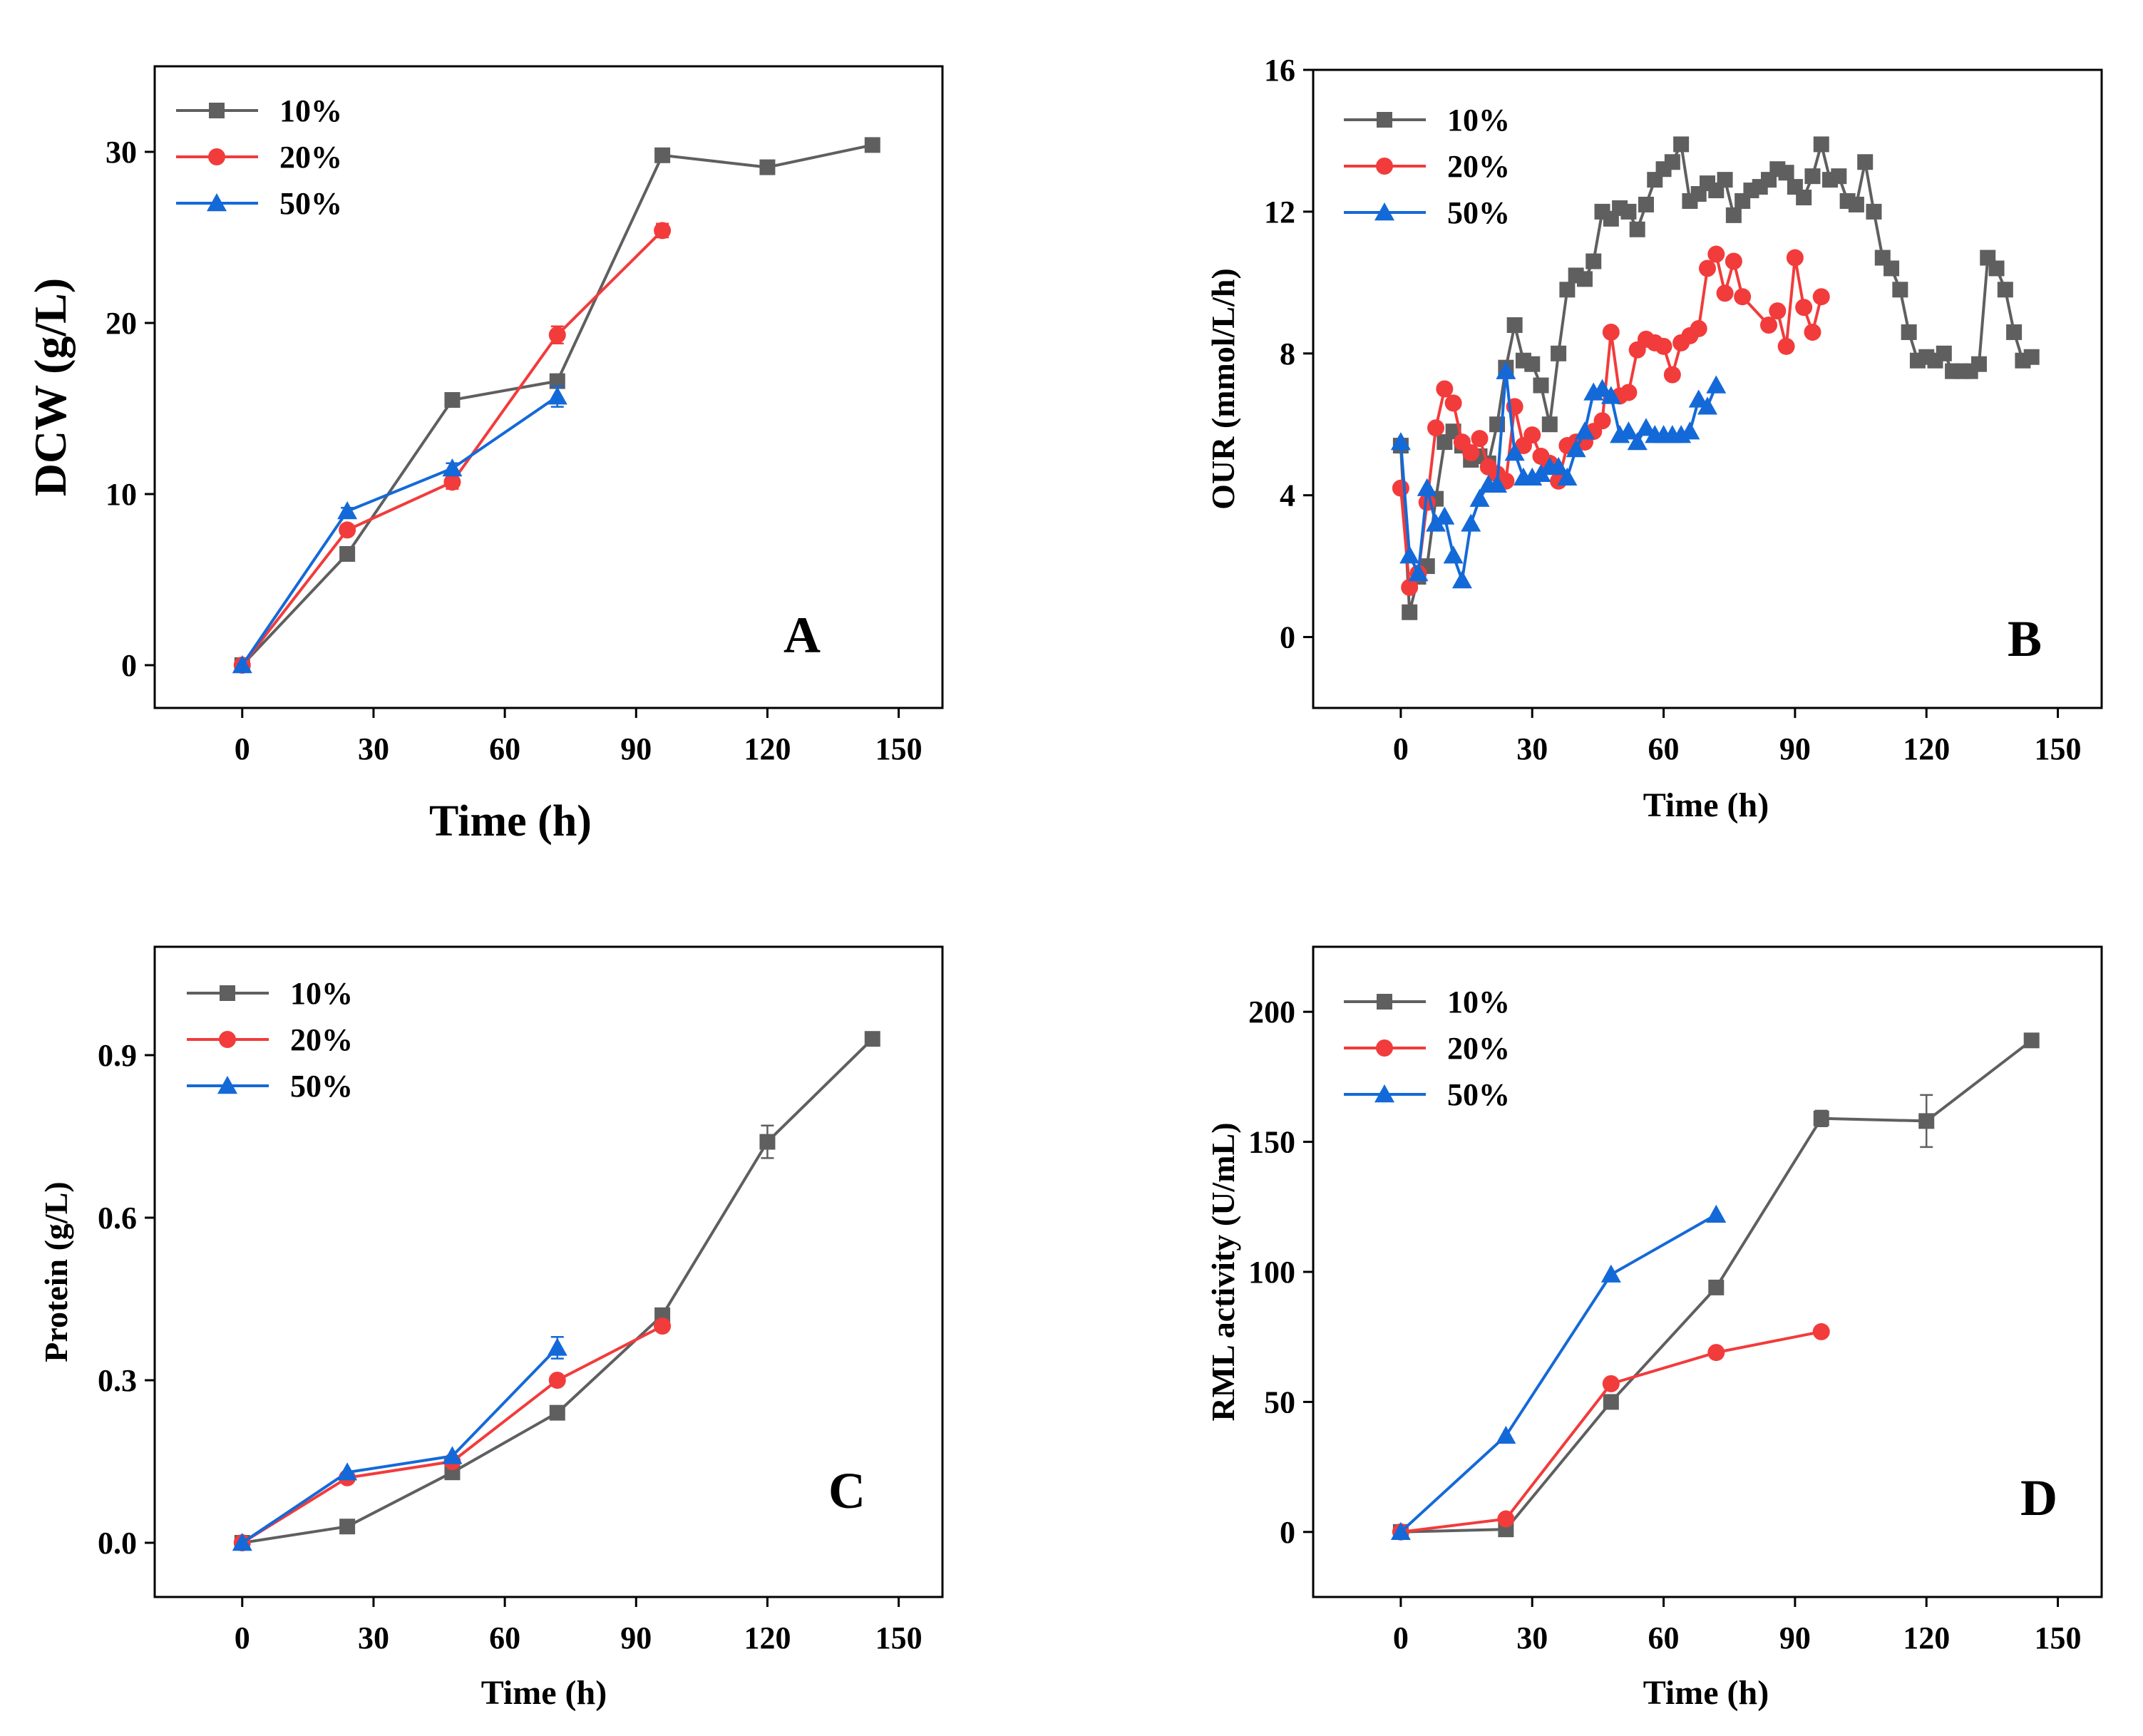 This screenshot has width=2143, height=1736. Describe the element at coordinates (1478, 1049) in the screenshot. I see `legend-label: 20%` at that location.